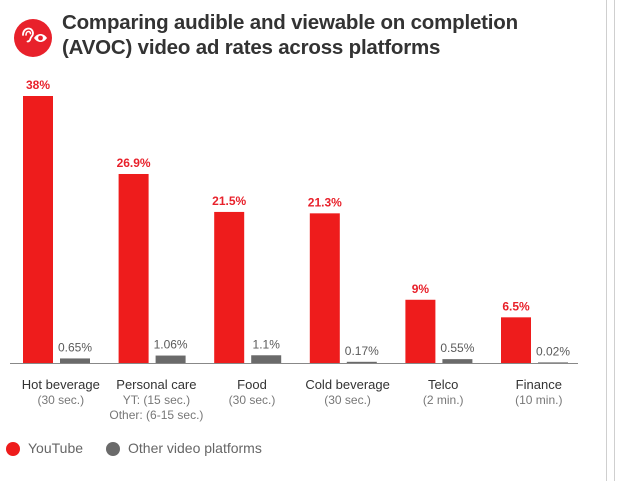 Image resolution: width=619 pixels, height=481 pixels. Describe the element at coordinates (171, 345) in the screenshot. I see `data-label-other: 1.06%` at that location.